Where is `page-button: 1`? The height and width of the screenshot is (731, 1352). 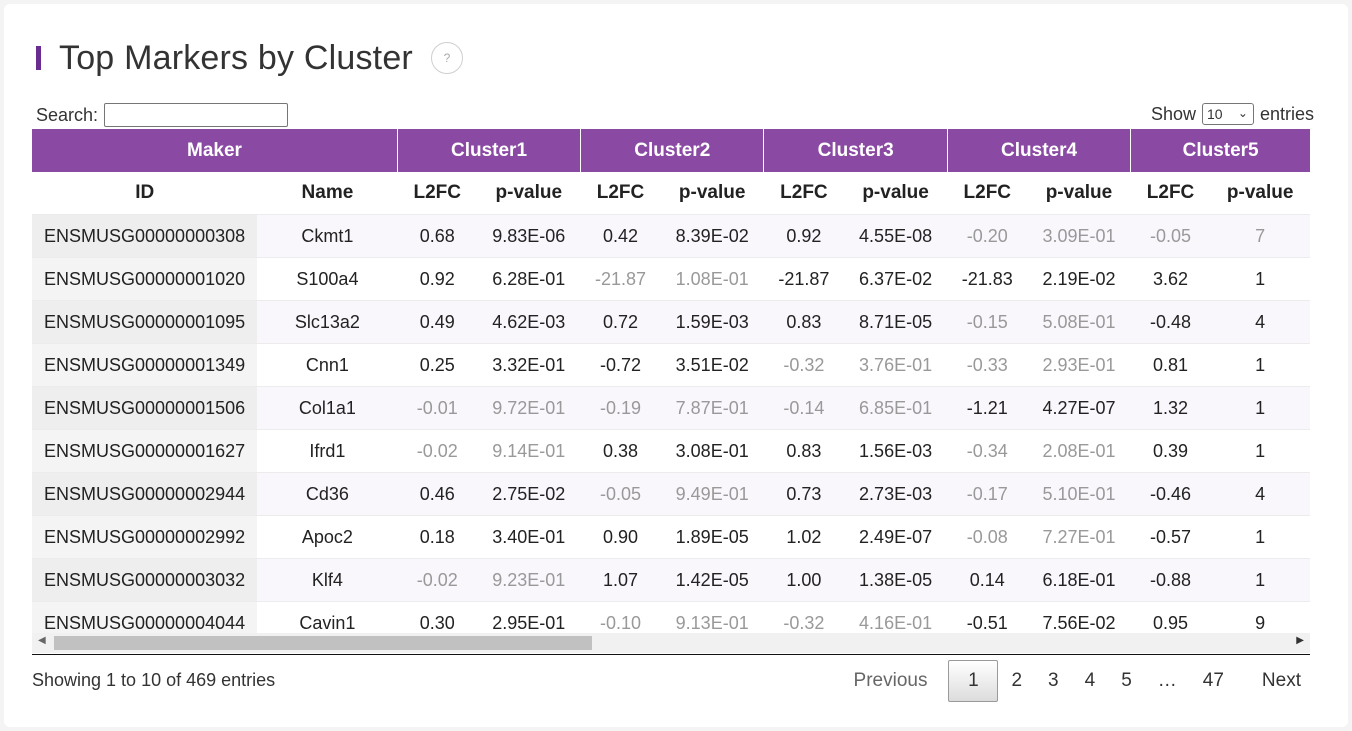
page-button: 1 is located at coordinates (973, 681).